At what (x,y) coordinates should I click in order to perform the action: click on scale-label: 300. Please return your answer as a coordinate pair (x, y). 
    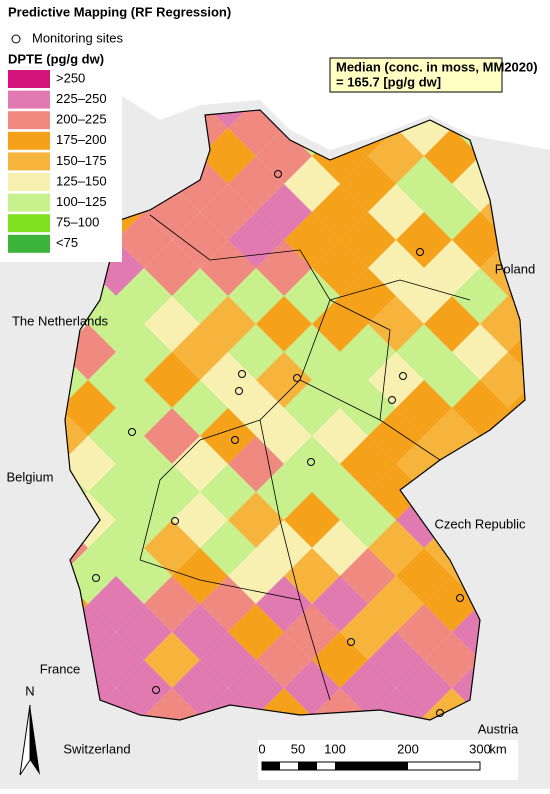
    Looking at the image, I should click on (480, 748).